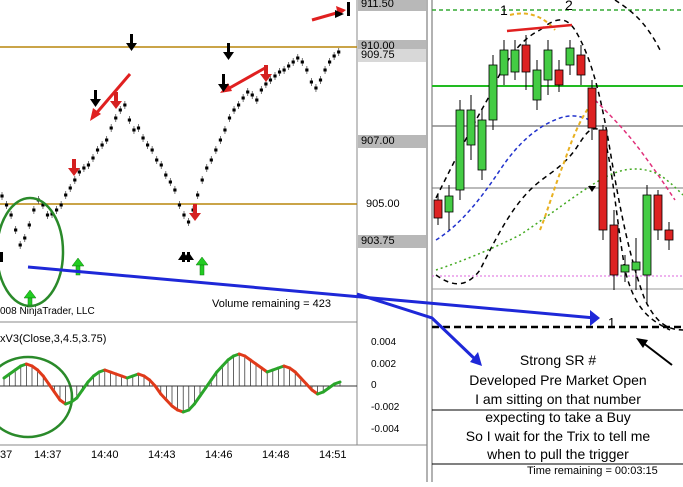 This screenshot has width=683, height=487. What do you see at coordinates (162, 455) in the screenshot?
I see `time-tick-3: 14:43` at bounding box center [162, 455].